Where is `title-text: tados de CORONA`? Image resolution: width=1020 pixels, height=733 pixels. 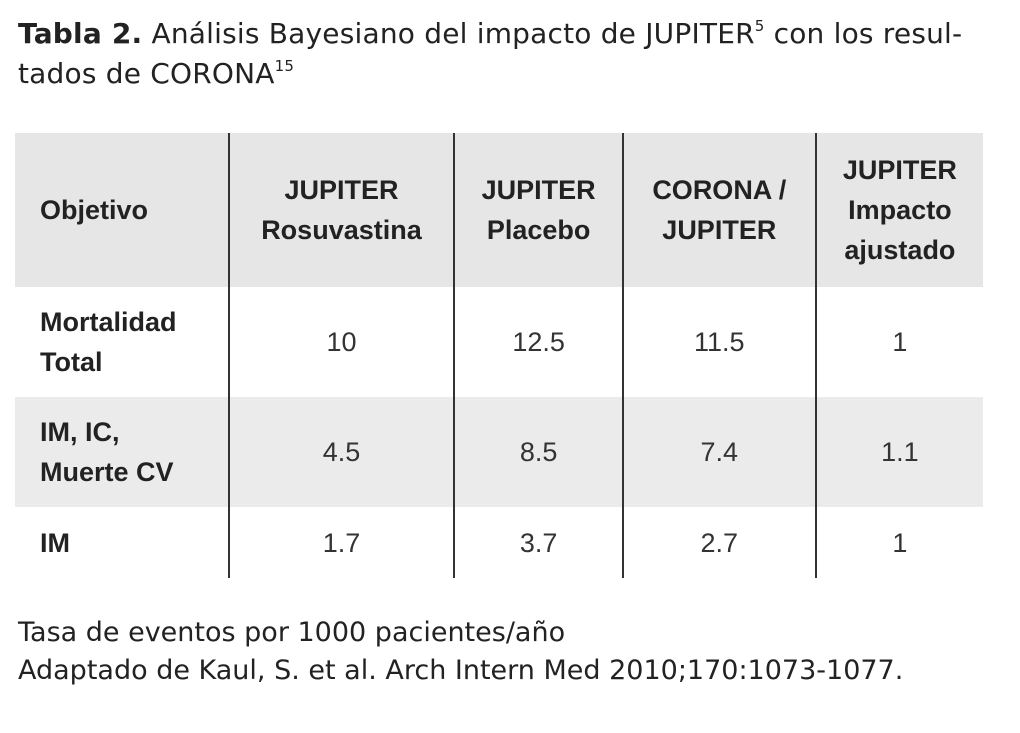 title-text: tados de CORONA is located at coordinates (146, 73).